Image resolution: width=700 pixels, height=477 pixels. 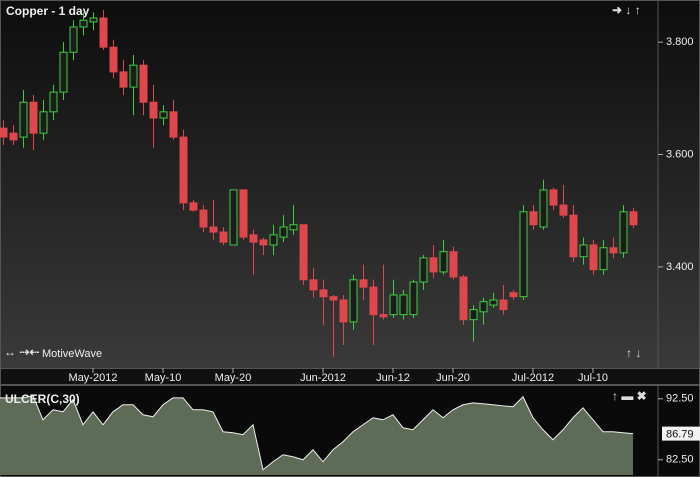 I want to click on area-line, so click(x=317, y=433).